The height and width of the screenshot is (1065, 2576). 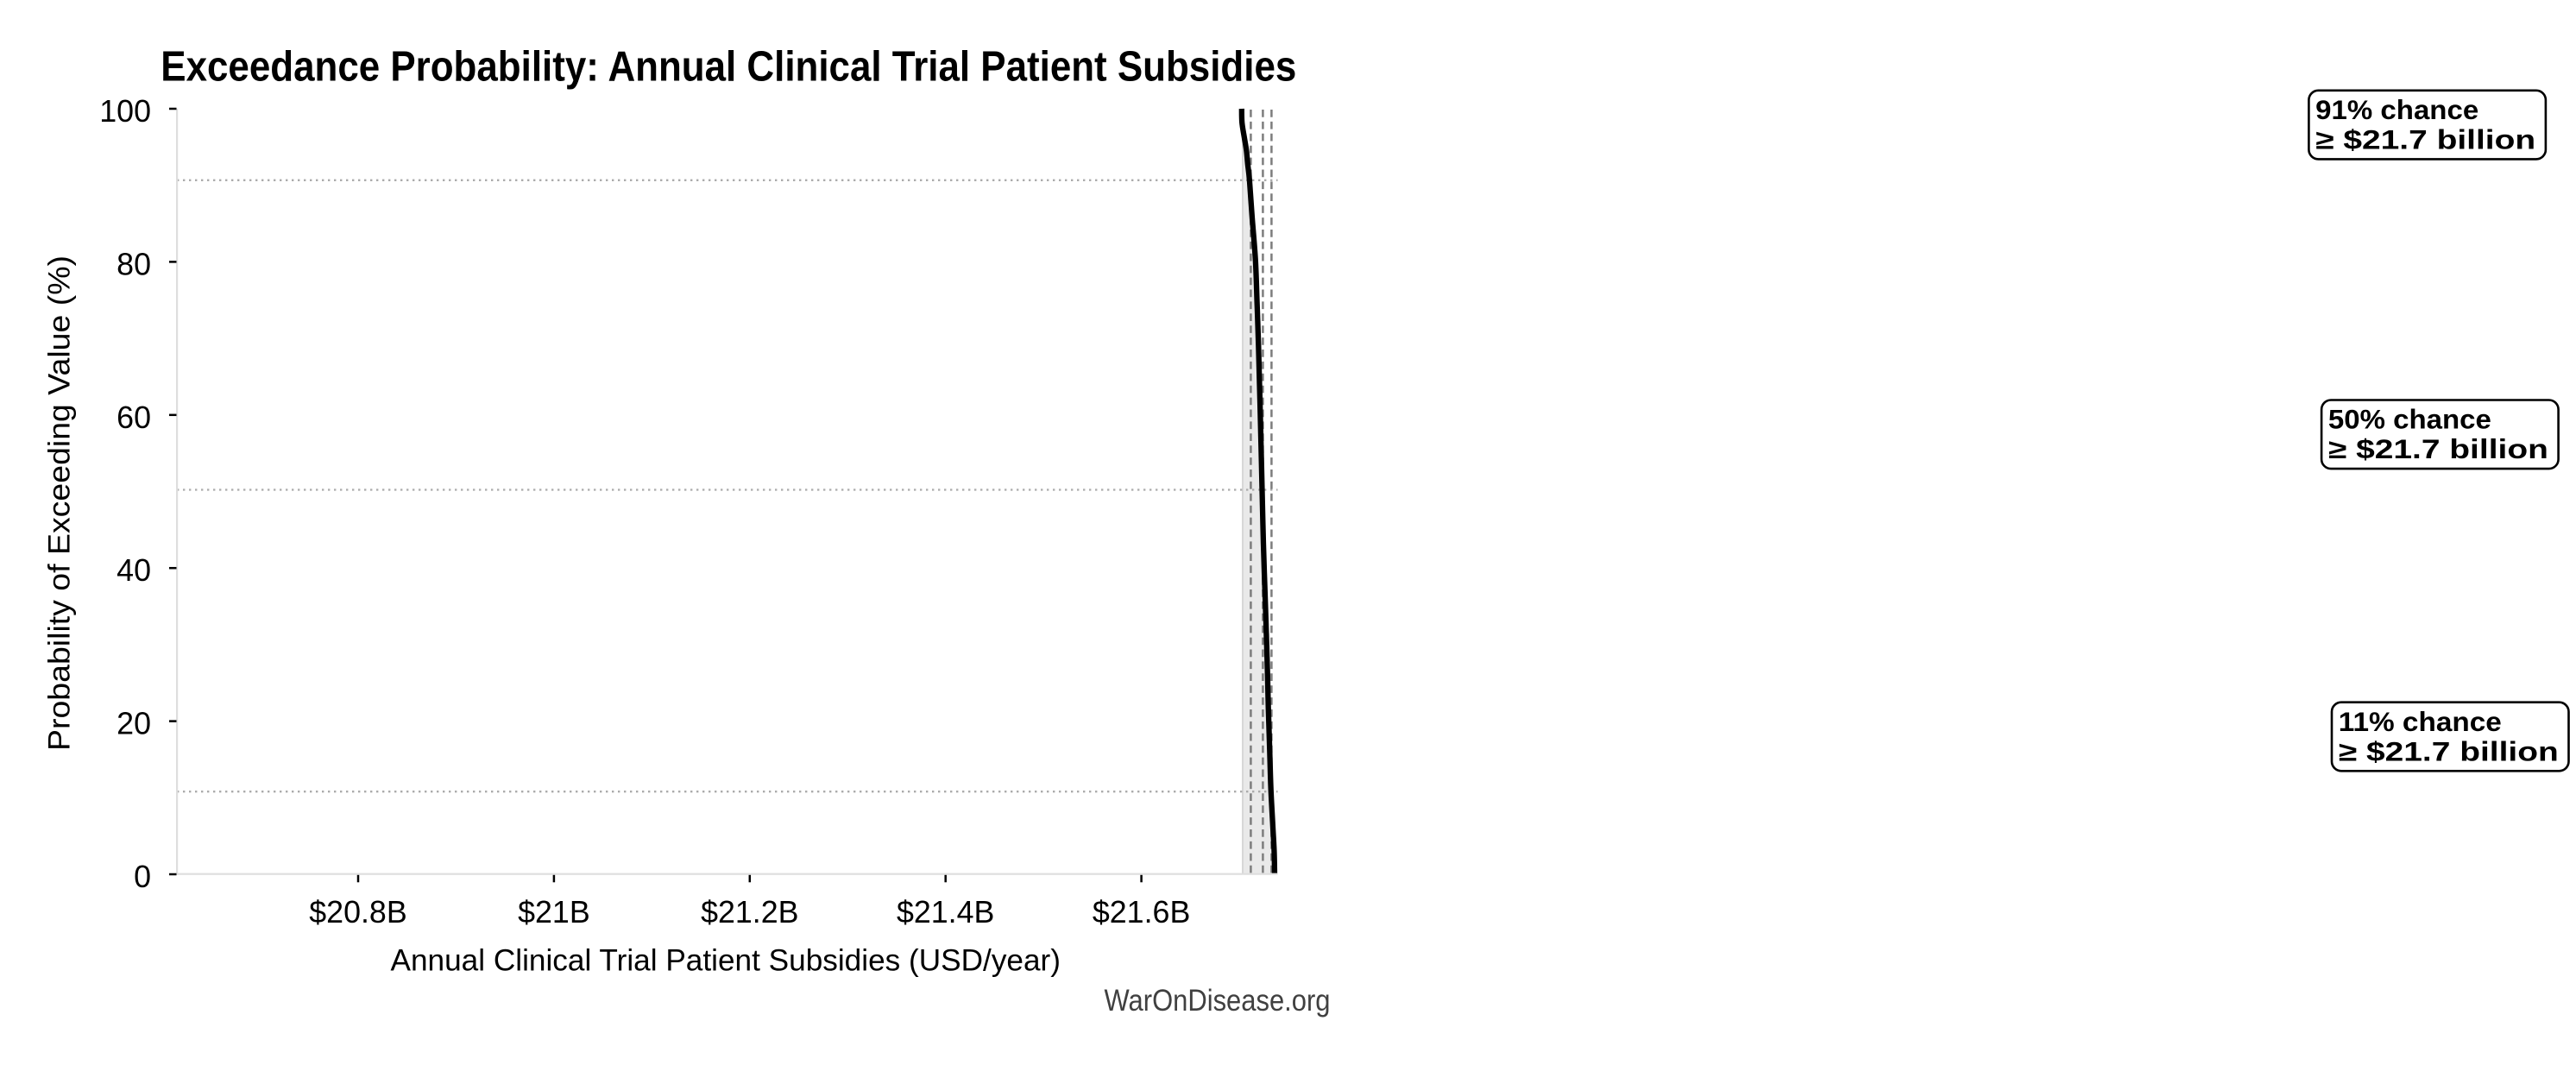 I want to click on svg-text:Probability of Exceeding Value: Probability of Exceeding Value (%), so click(x=60, y=503).